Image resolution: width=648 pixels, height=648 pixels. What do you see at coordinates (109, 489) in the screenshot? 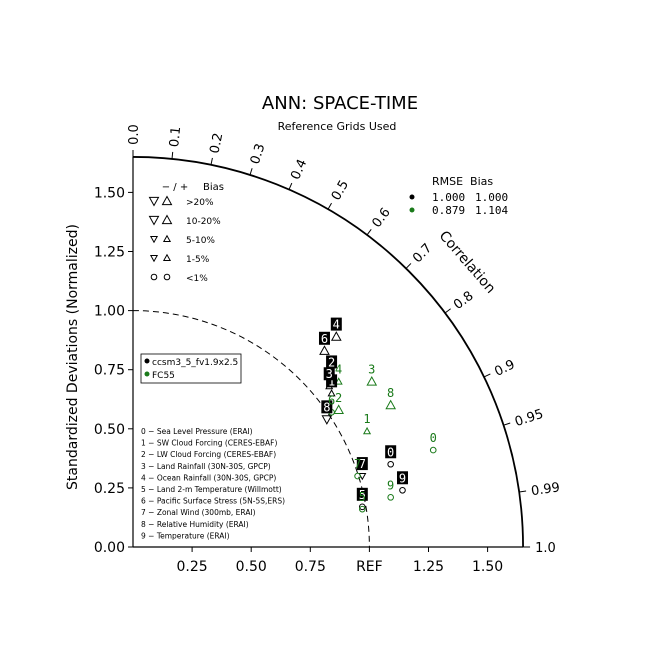
I see `y-tick-label: 0.25` at bounding box center [109, 489].